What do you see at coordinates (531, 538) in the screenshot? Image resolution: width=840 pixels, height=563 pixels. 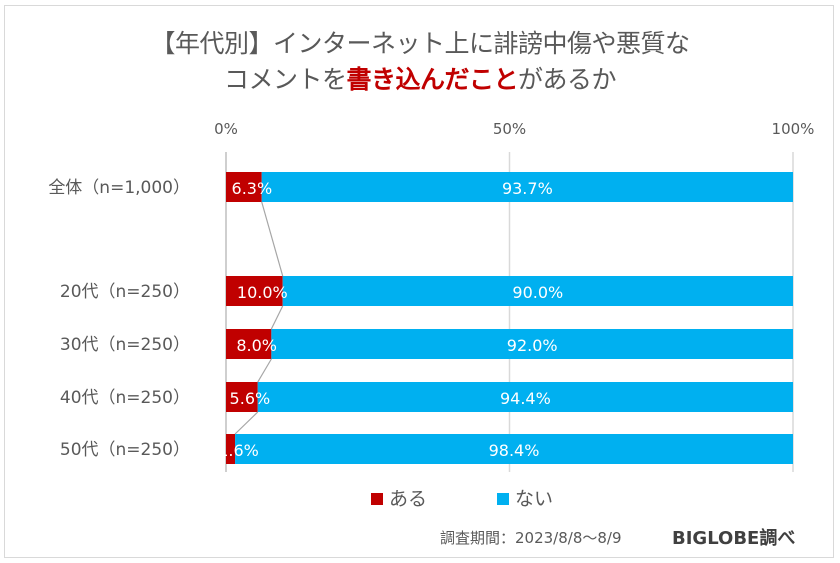 I see `survey-period: 調査期間：2023/8/8～8/9` at bounding box center [531, 538].